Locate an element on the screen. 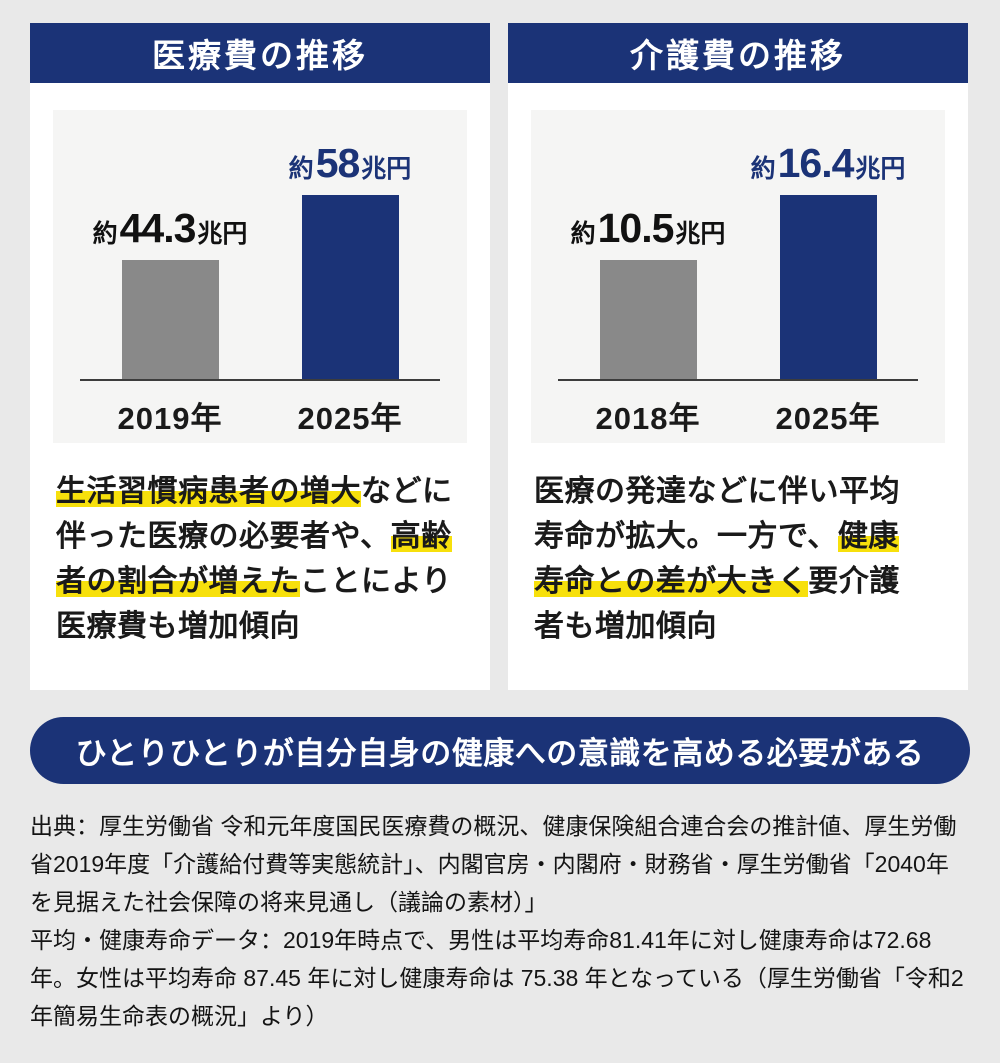 The height and width of the screenshot is (1063, 1000). description-line: 医療の発達などに伴い平均 is located at coordinates (738, 491).